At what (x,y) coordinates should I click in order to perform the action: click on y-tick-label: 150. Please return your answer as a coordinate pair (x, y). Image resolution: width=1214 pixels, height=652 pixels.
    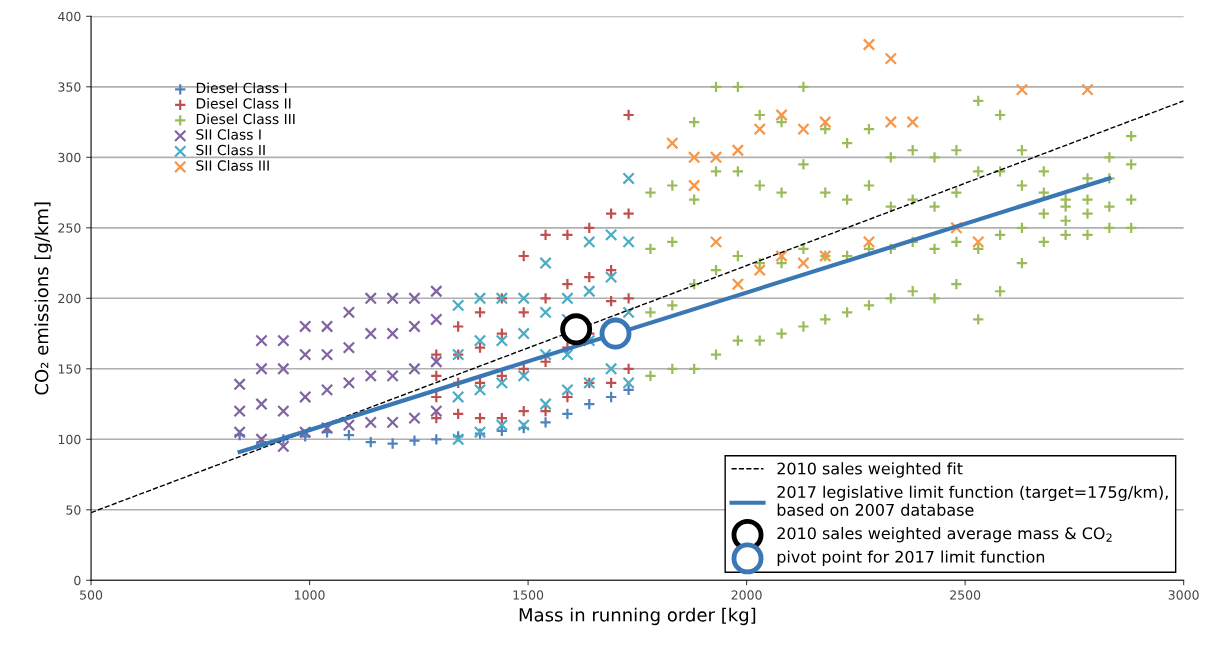
    Looking at the image, I should click on (69, 369).